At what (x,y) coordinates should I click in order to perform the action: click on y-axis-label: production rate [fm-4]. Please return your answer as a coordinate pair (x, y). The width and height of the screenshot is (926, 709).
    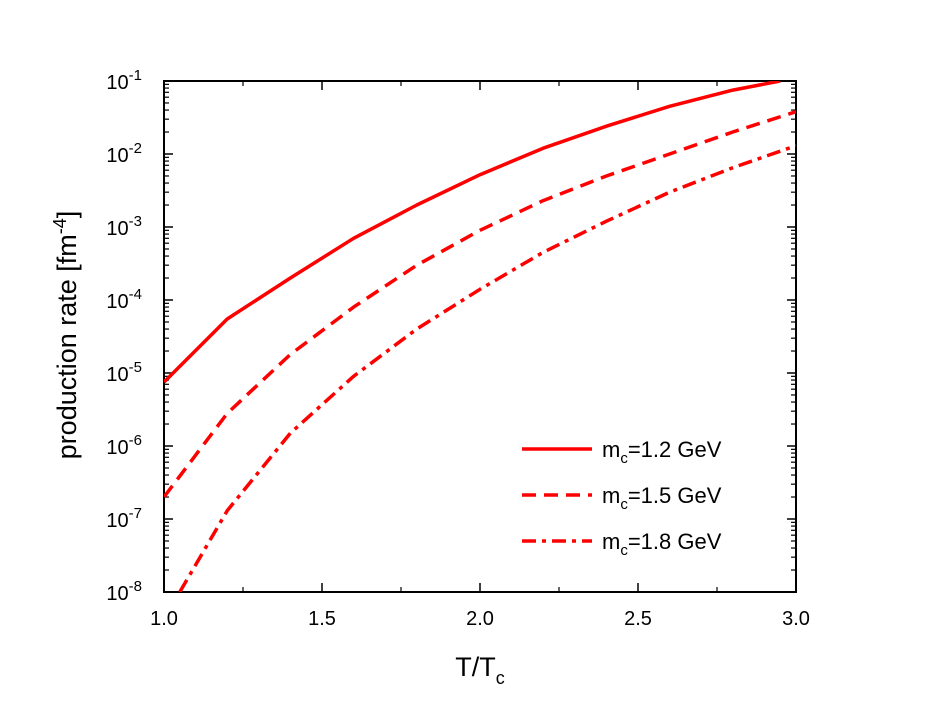
    Looking at the image, I should click on (66, 335).